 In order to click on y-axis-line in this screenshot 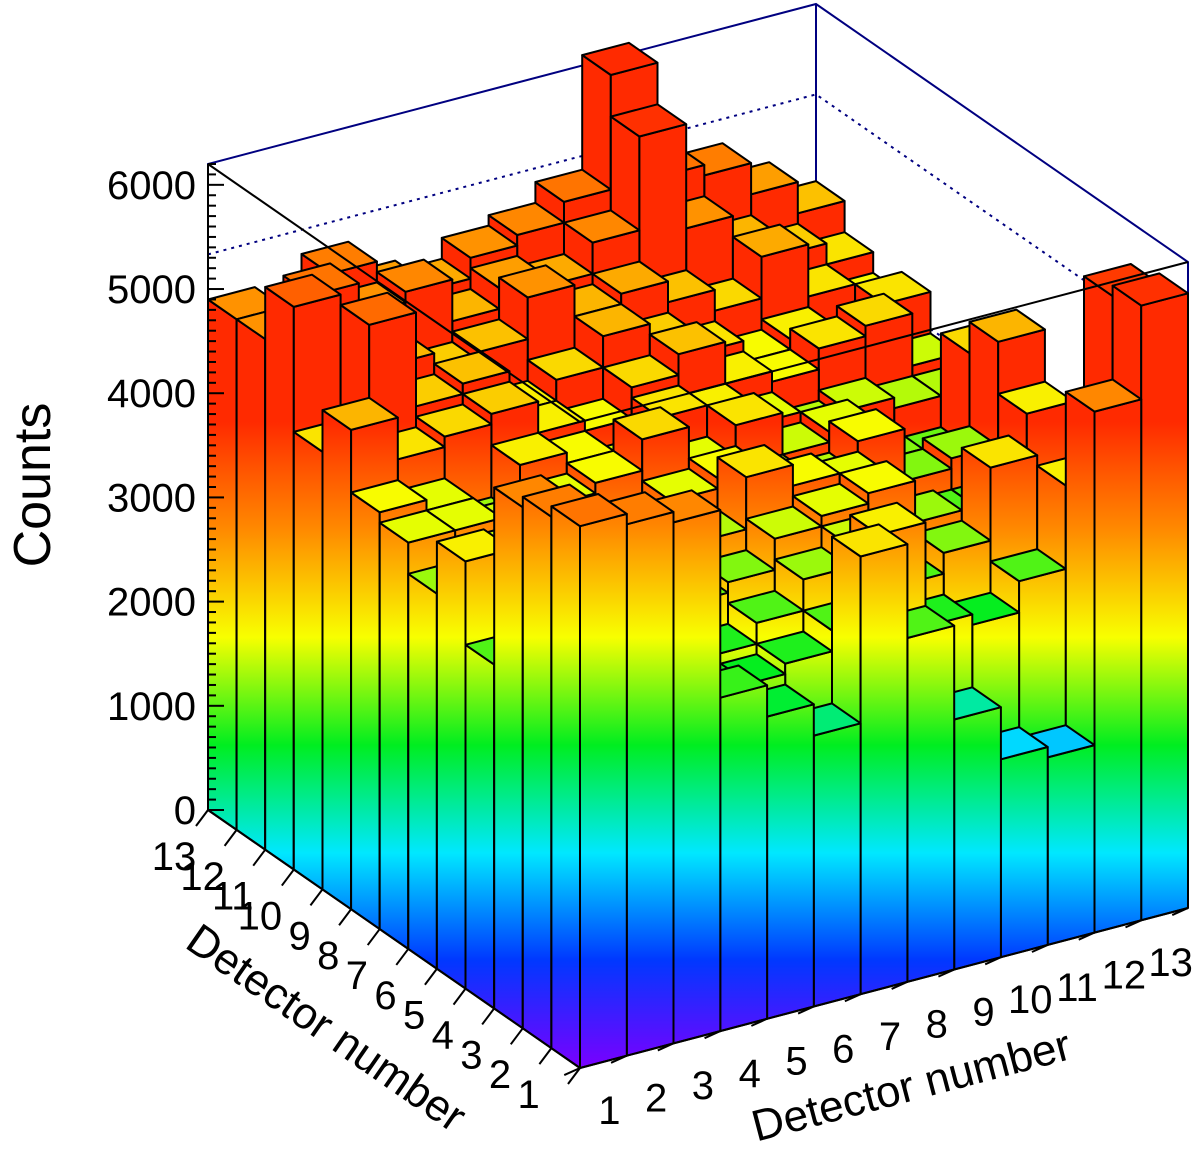, I will do `click(394, 939)`.